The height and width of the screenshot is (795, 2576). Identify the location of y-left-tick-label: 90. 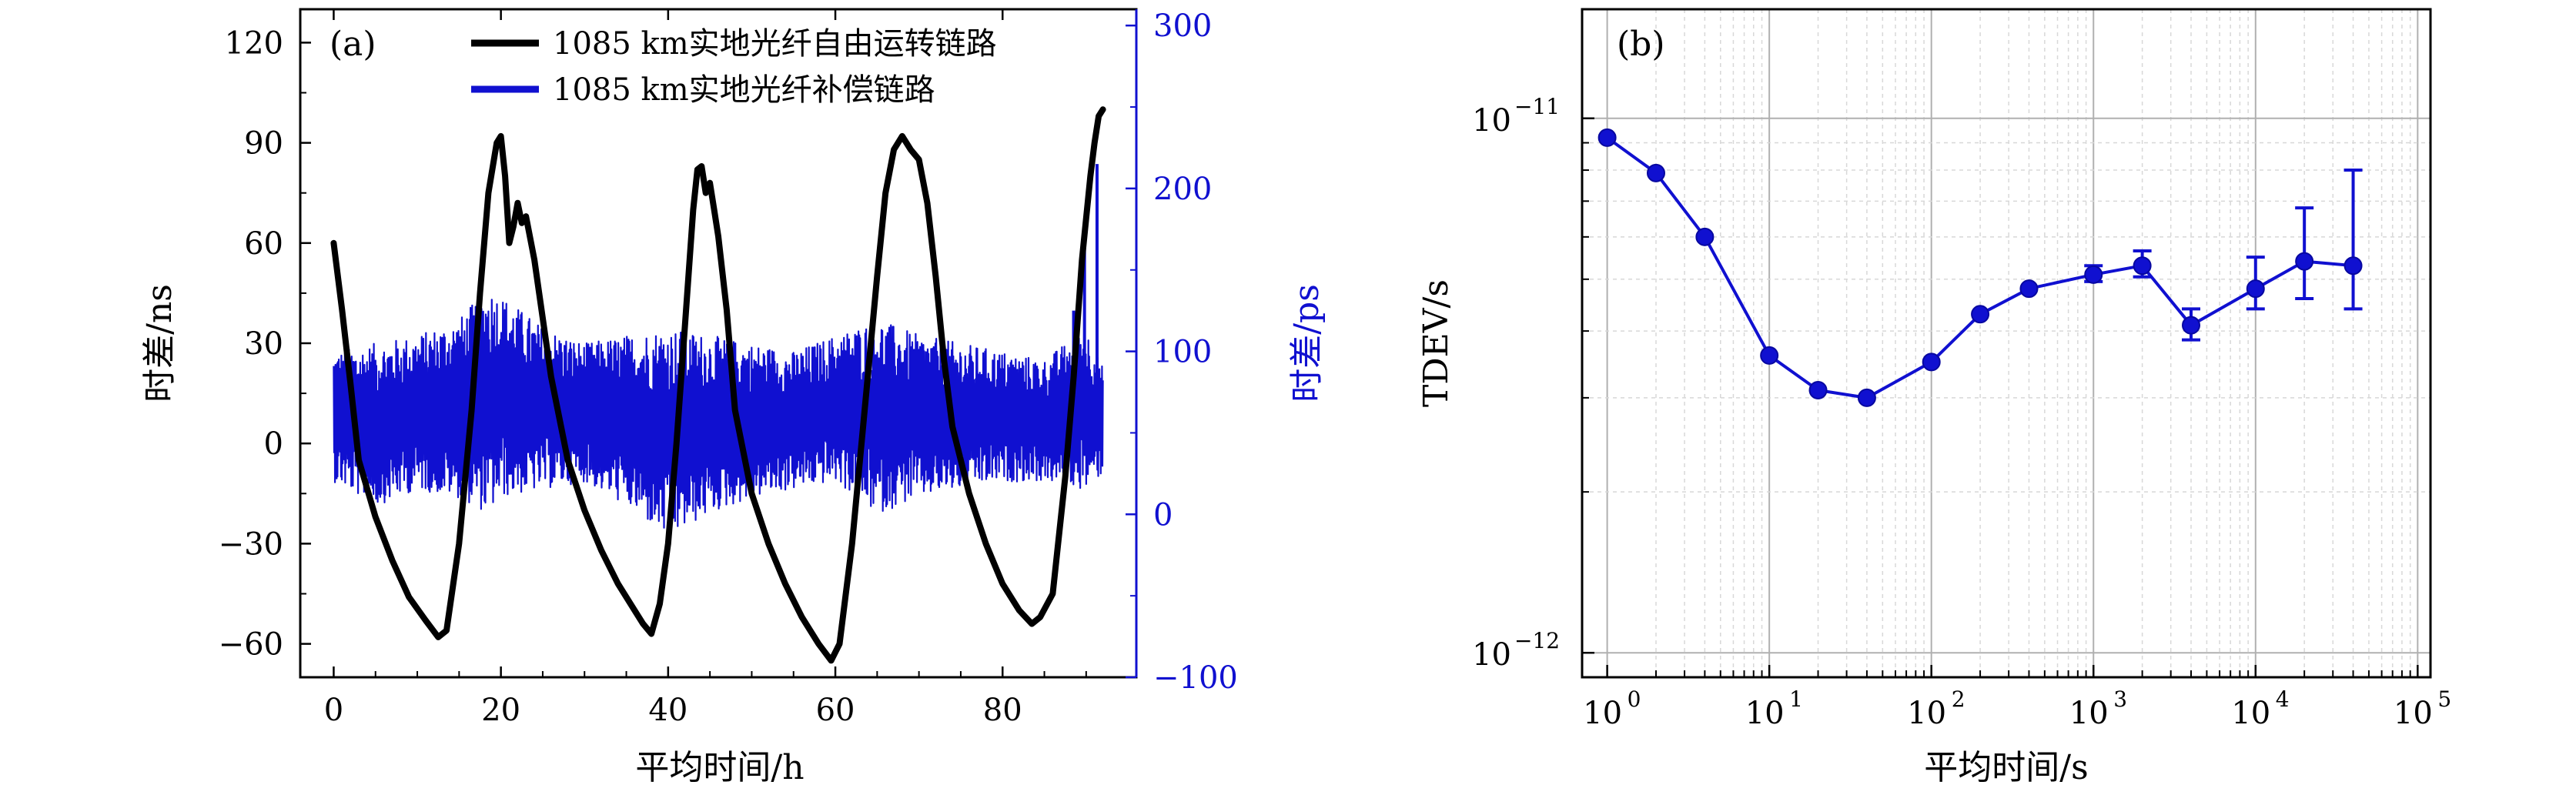
(263, 144).